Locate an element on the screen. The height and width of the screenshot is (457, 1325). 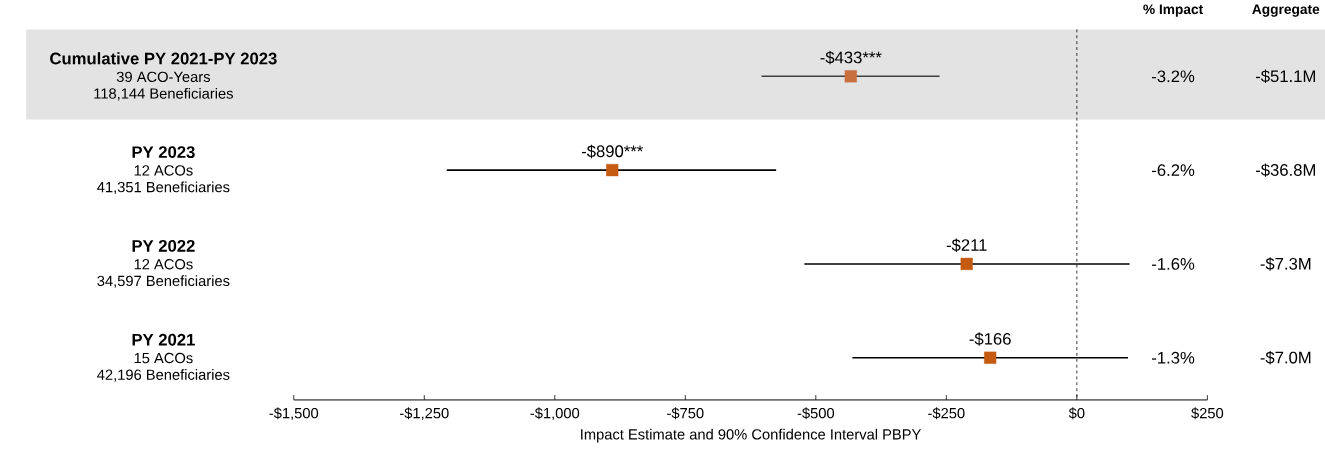
x-tick-label: -$1,500 is located at coordinates (294, 414).